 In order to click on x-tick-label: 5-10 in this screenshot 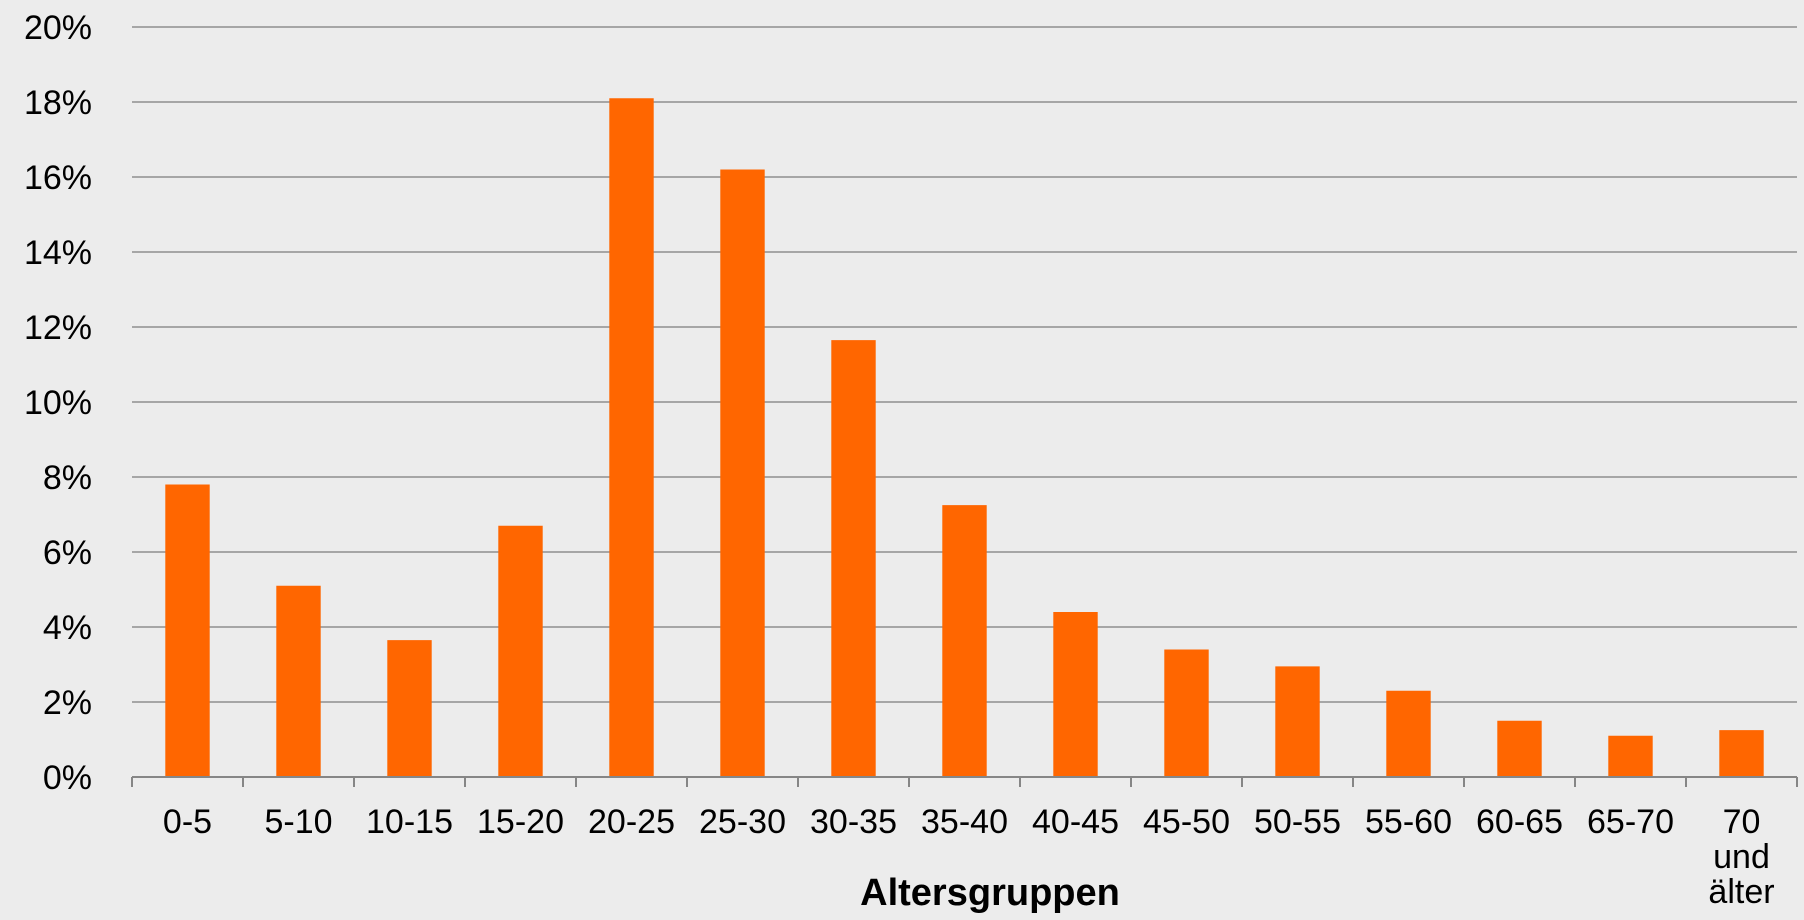, I will do `click(298, 822)`.